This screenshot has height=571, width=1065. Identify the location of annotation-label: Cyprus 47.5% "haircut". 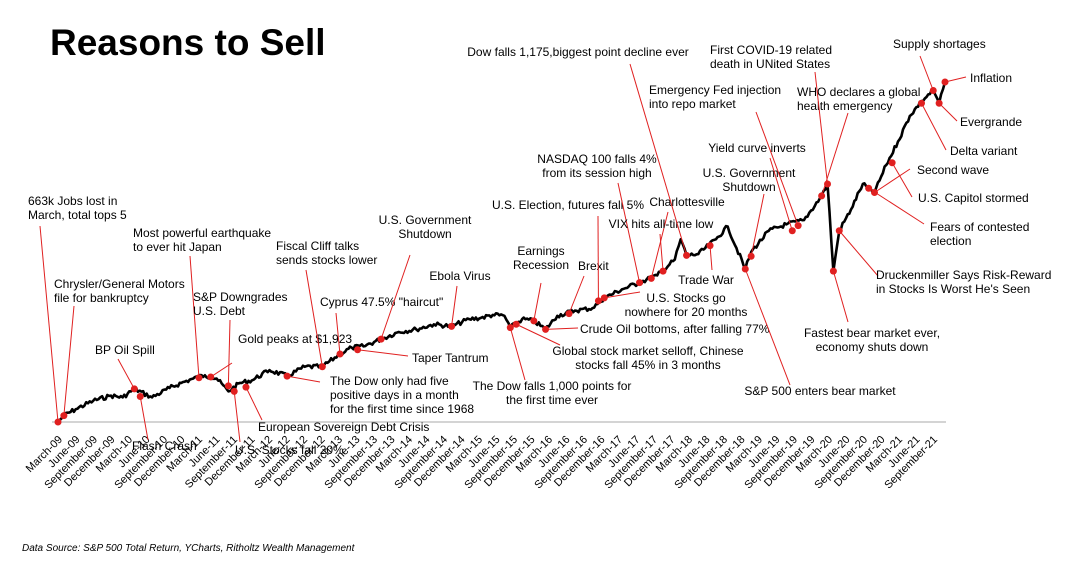
(381, 302).